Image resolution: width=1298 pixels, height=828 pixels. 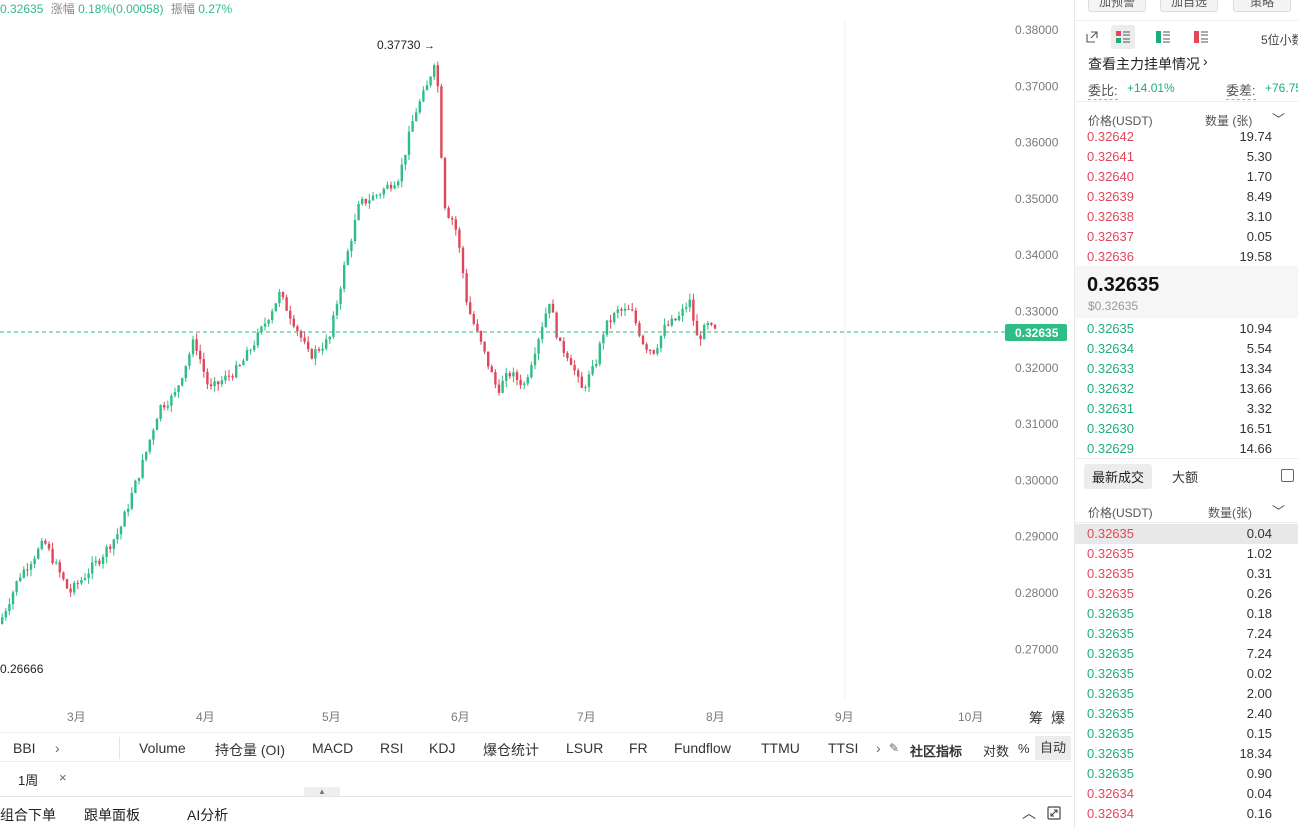 What do you see at coordinates (1186, 409) in the screenshot?
I see `bid-row: 0.32631 3.32` at bounding box center [1186, 409].